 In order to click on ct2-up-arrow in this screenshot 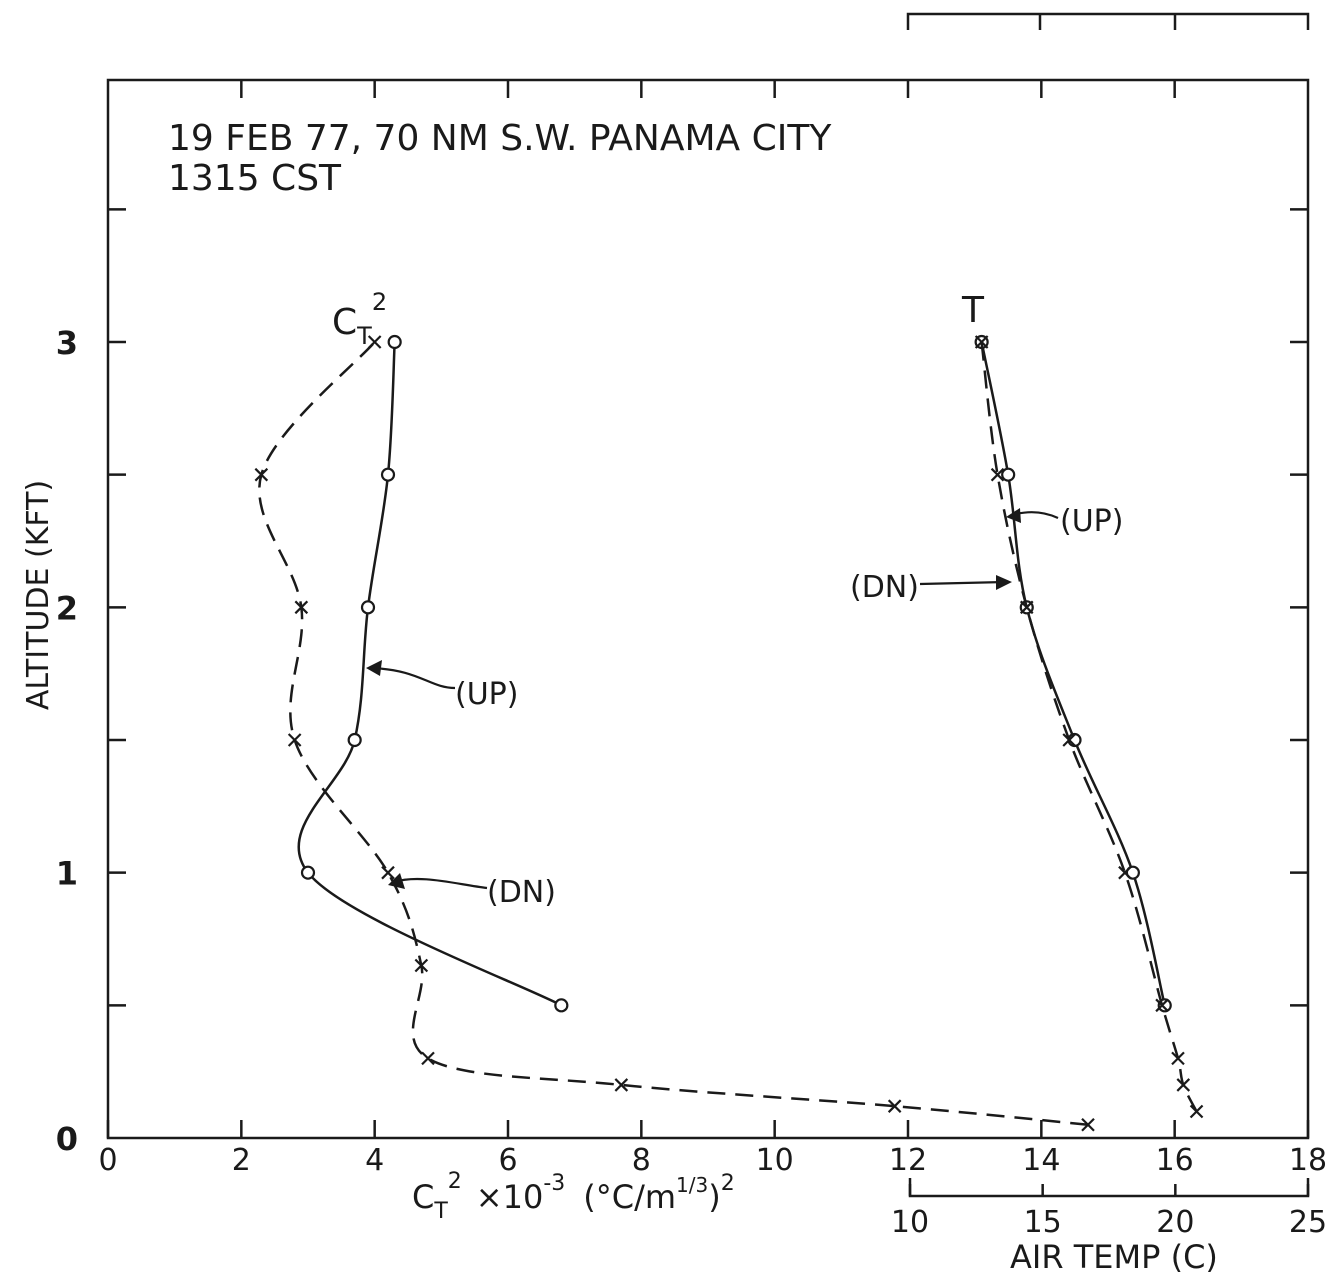, I will do `click(413, 678)`.